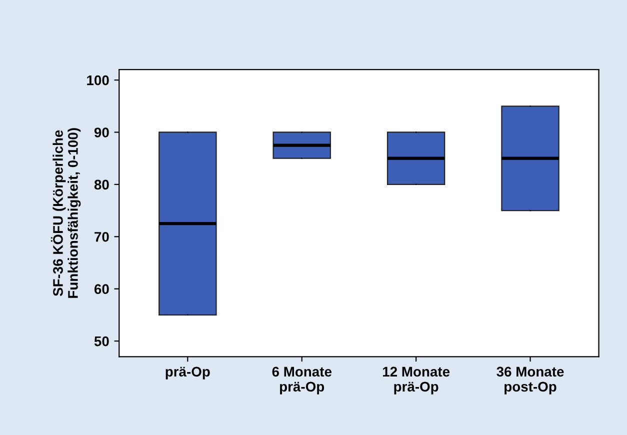 This screenshot has width=627, height=435. I want to click on y-tick-label: 80, so click(101, 185).